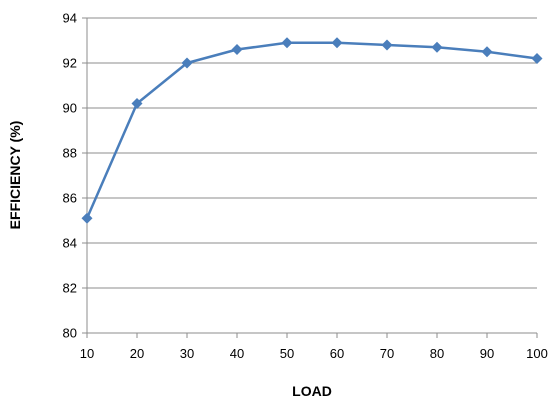  What do you see at coordinates (15, 175) in the screenshot?
I see `y-axis-title: EFFICIENCY (%)` at bounding box center [15, 175].